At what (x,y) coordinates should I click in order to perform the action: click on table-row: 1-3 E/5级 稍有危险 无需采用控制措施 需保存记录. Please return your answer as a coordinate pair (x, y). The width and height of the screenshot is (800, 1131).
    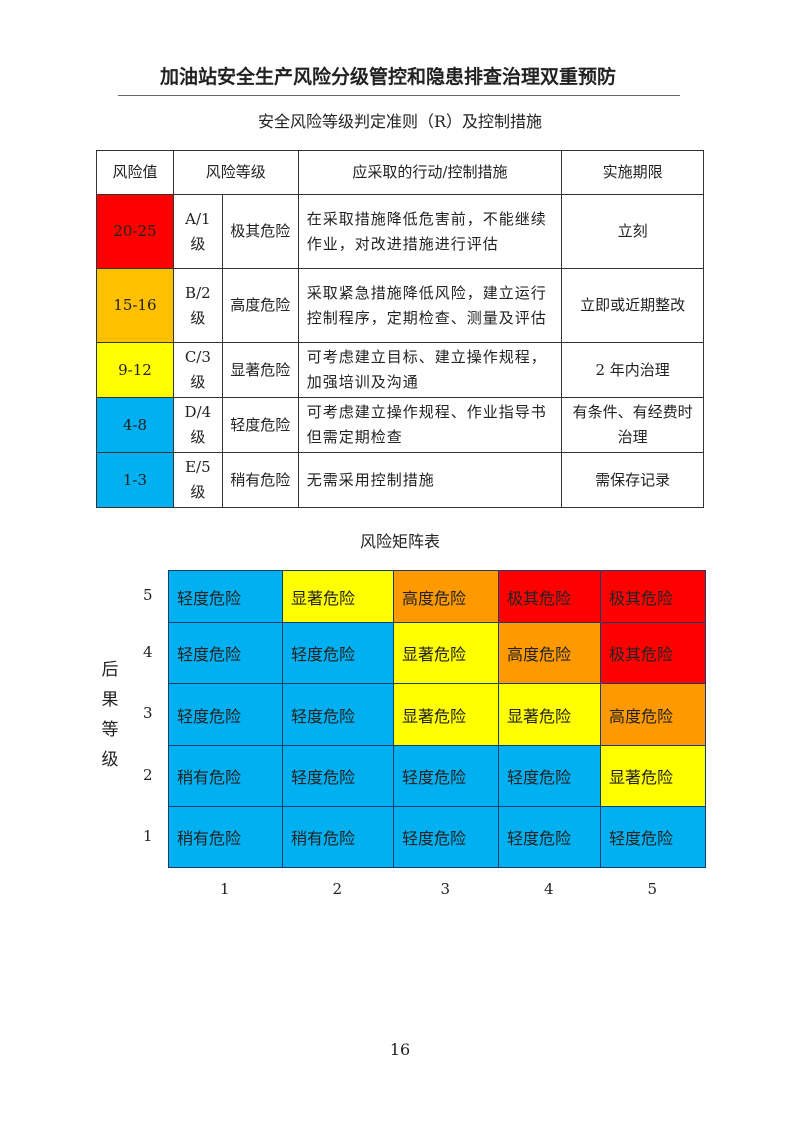
    Looking at the image, I should click on (400, 480).